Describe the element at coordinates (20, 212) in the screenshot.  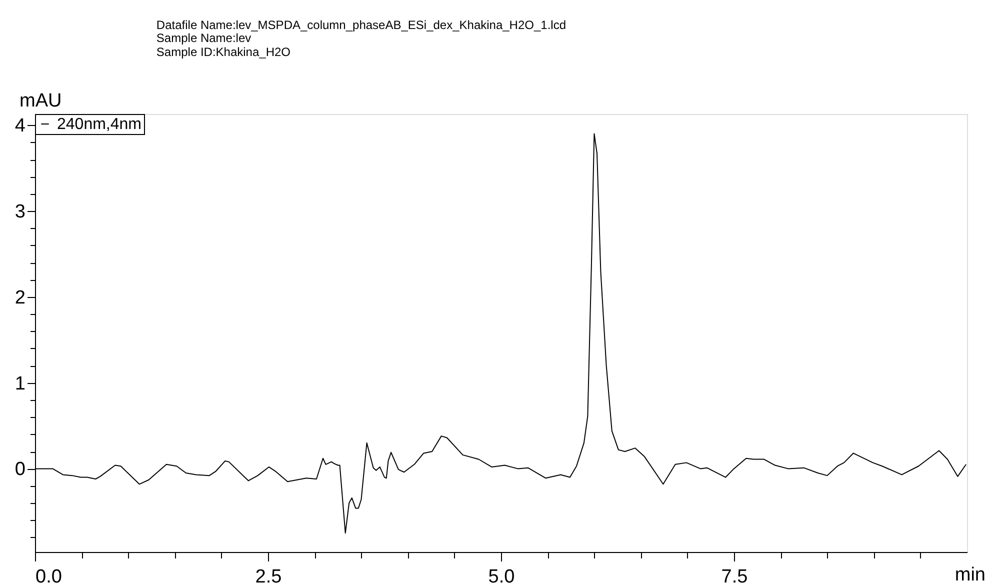
I see `y-tick-label: 3` at that location.